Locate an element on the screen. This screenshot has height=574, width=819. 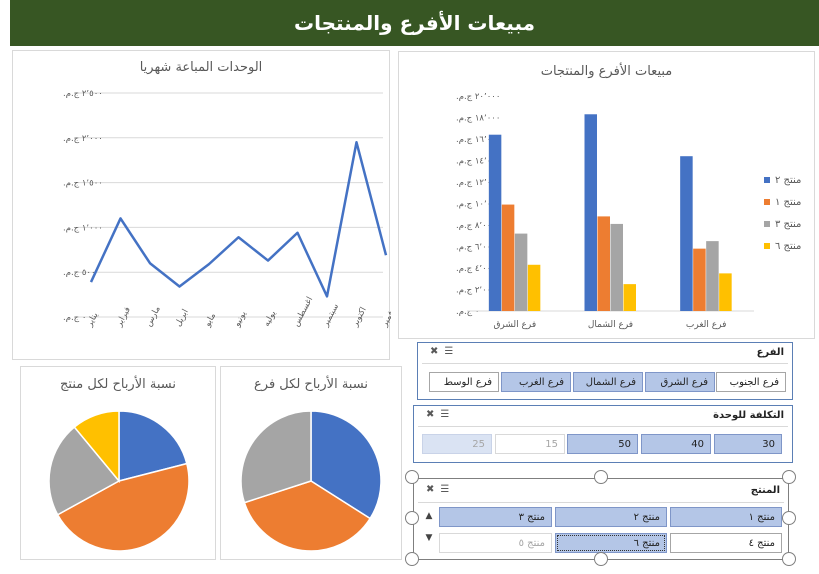
y-tick-label: ٢٬٥٠٠ ج.م. is located at coordinates (83, 94).